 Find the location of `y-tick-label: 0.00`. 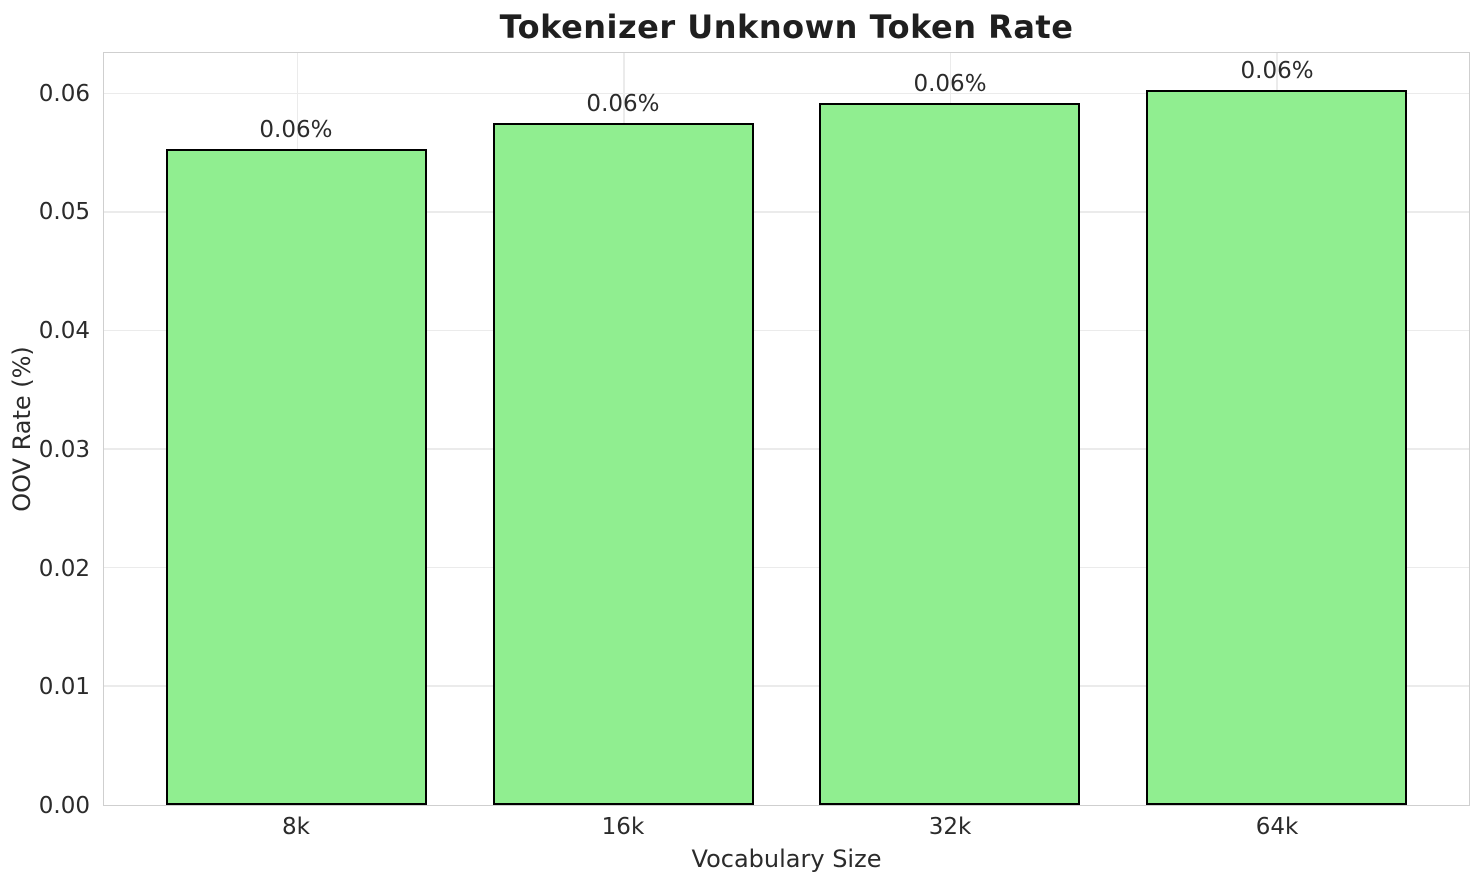

y-tick-label: 0.00 is located at coordinates (64, 806).